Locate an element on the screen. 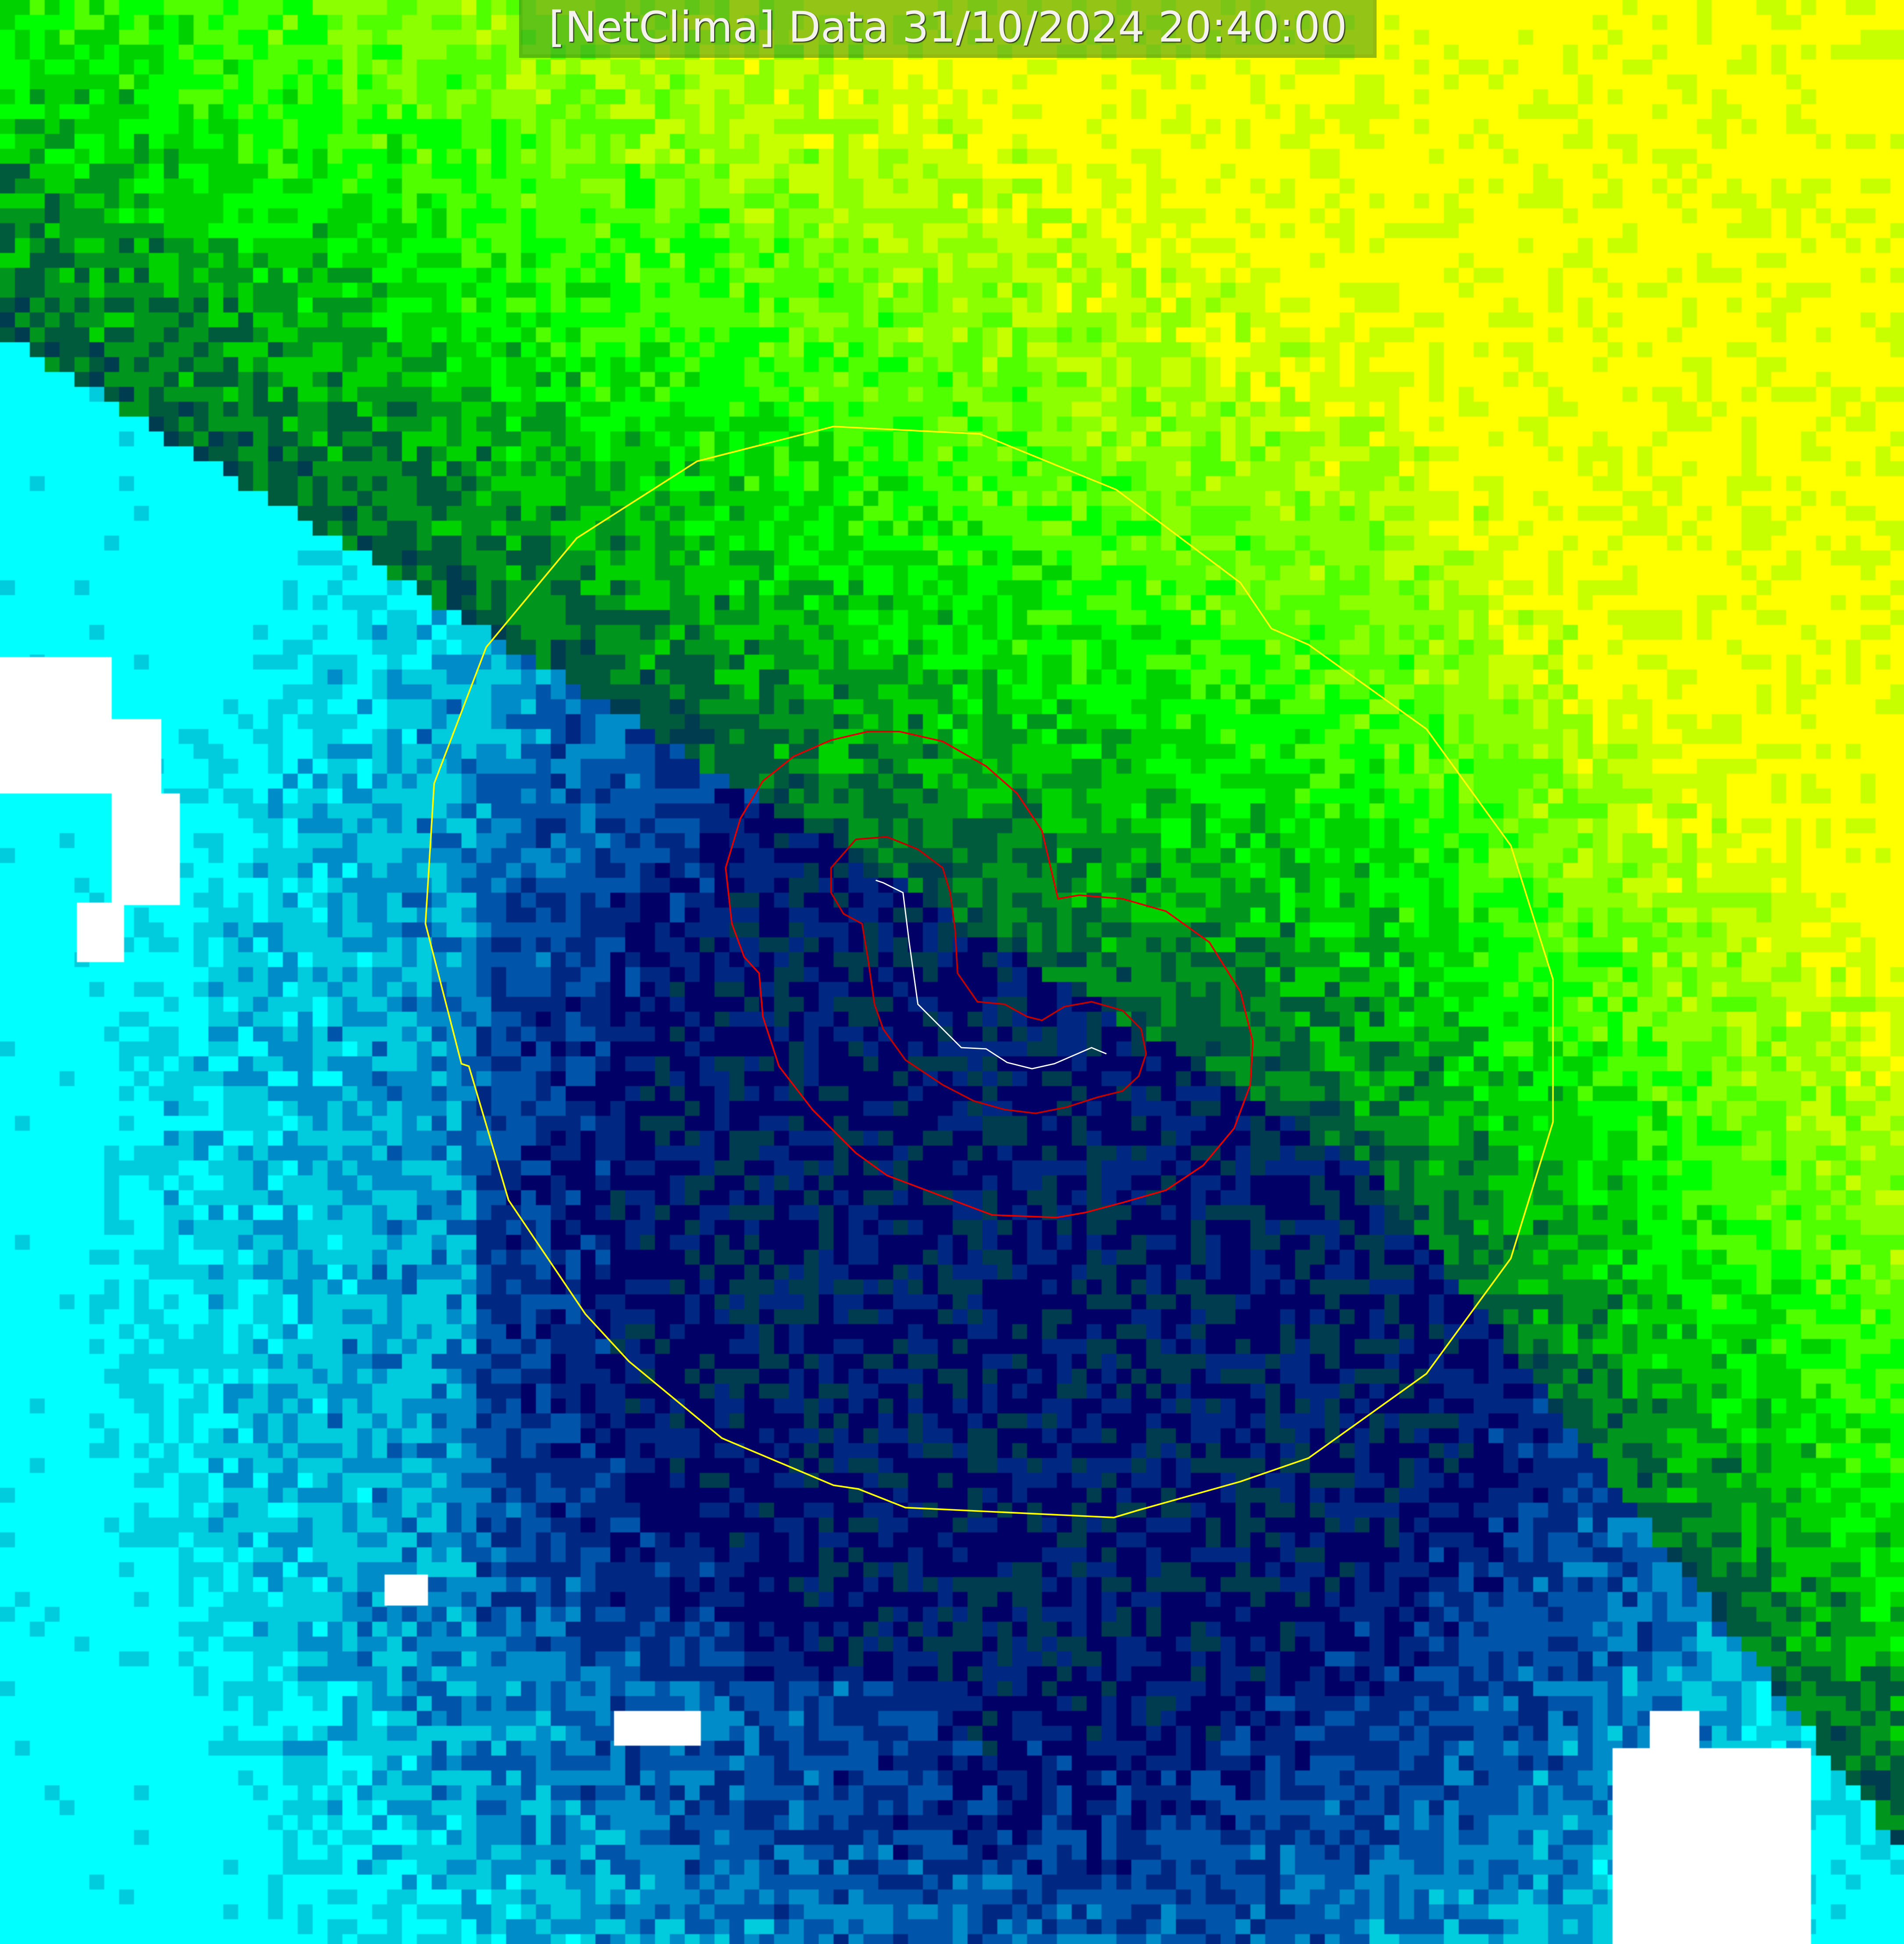  red-contour-outer is located at coordinates (989, 974).